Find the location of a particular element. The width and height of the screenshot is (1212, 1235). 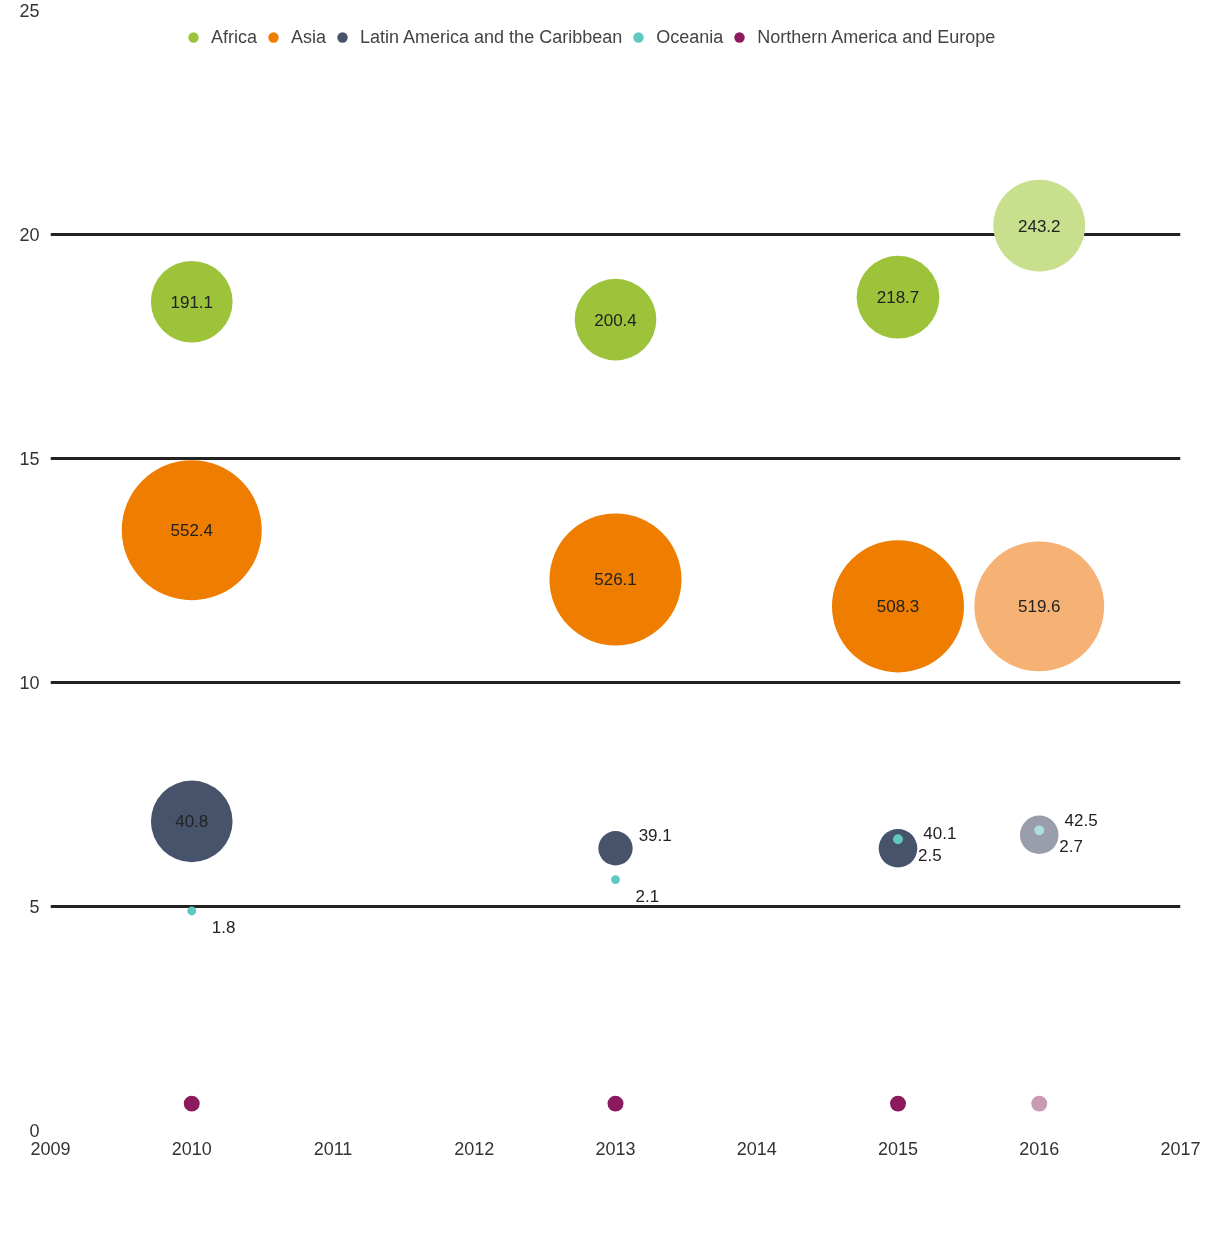

legend-label: Latin America and the Caribbean is located at coordinates (491, 37).